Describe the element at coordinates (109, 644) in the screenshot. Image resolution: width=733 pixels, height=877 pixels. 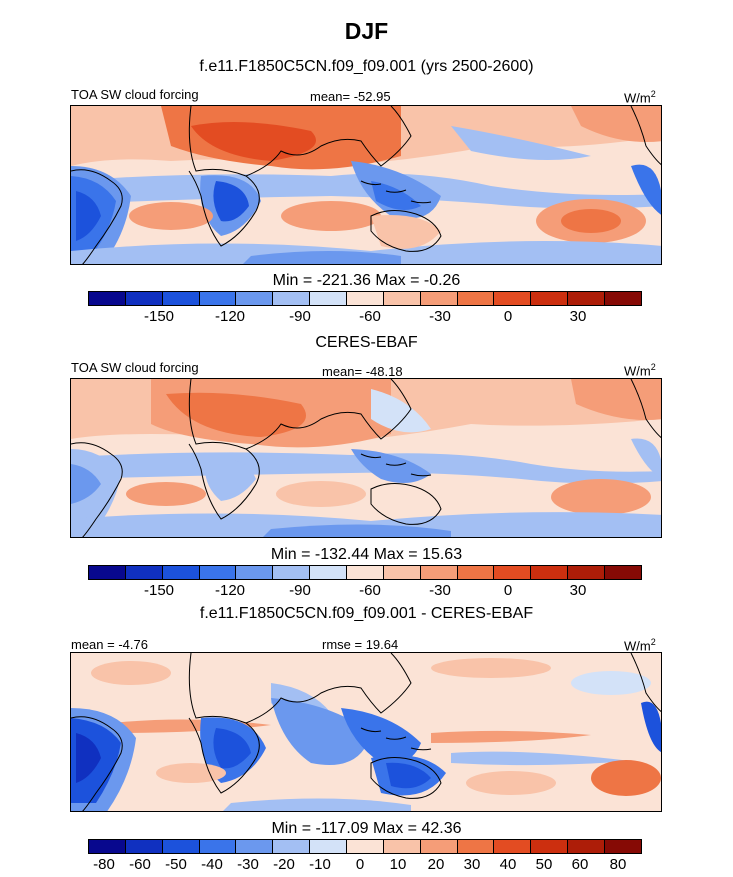
I see `panel-3-mean-label: mean = -4.76` at that location.